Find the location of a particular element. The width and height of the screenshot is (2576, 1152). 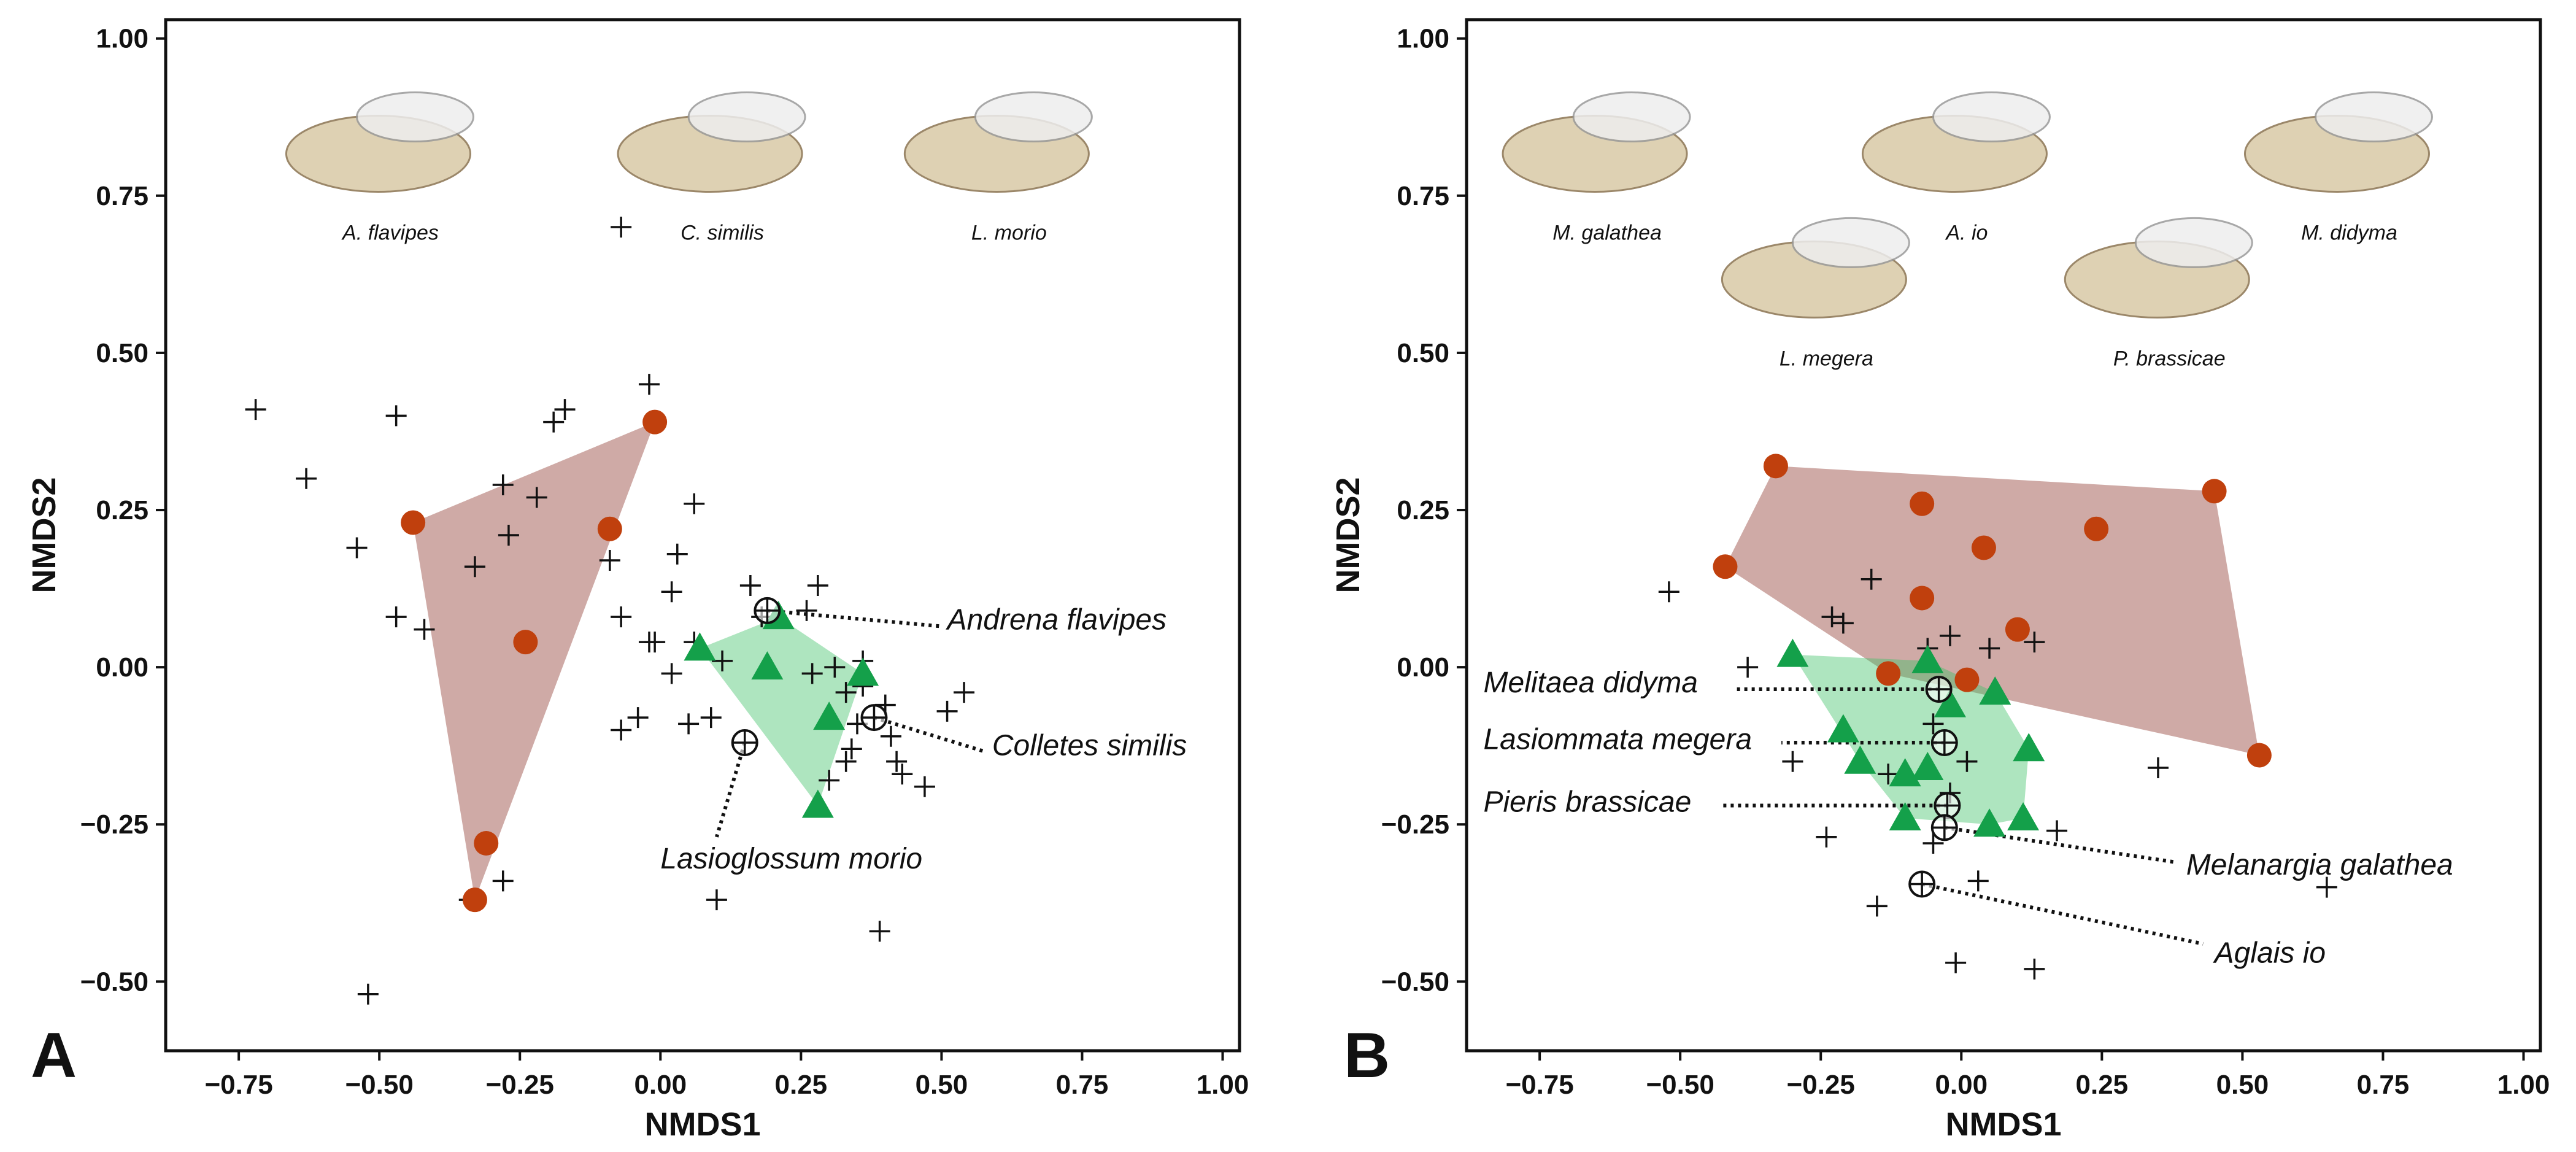

x-tick-label: 1.00 is located at coordinates (1223, 1085).